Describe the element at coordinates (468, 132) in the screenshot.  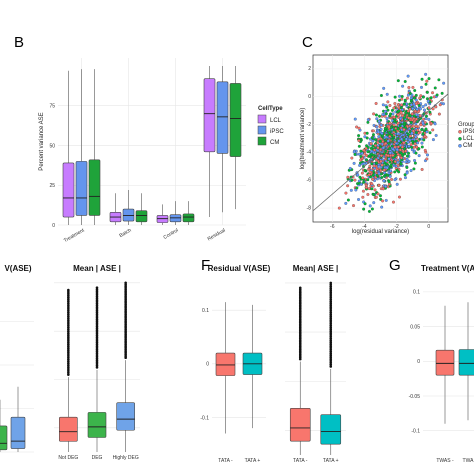
I see `panel-c-legend-label: iPSC` at that location.